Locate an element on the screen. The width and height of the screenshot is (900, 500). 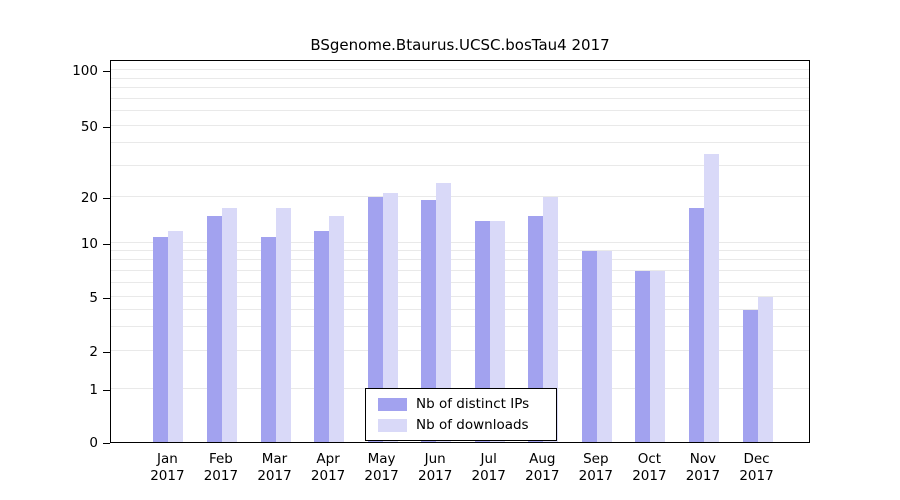
bar-distinct-ips-jan is located at coordinates (161, 339).